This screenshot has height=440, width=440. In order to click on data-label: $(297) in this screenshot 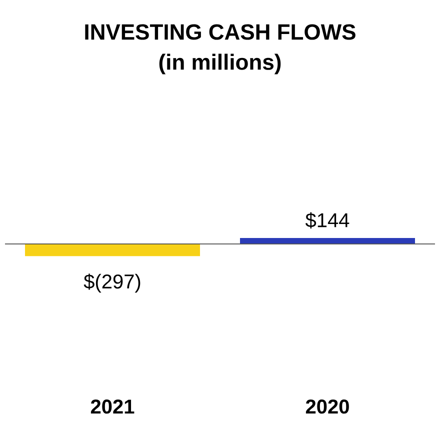, I will do `click(112, 283)`.